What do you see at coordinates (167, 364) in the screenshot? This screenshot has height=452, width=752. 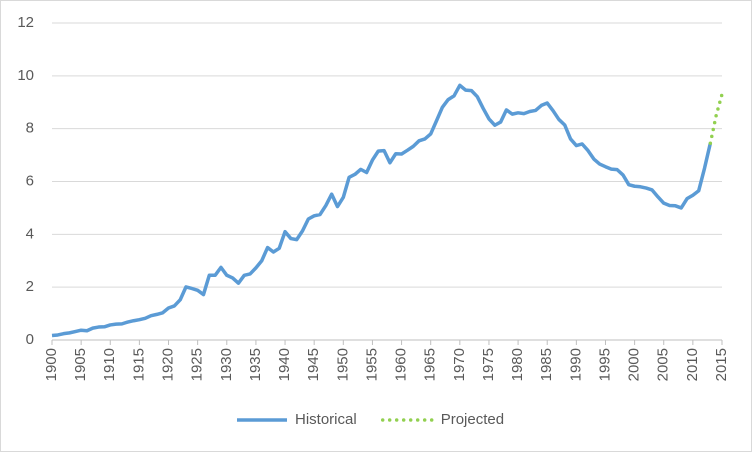 I see `x-tick-label: 1920` at bounding box center [167, 364].